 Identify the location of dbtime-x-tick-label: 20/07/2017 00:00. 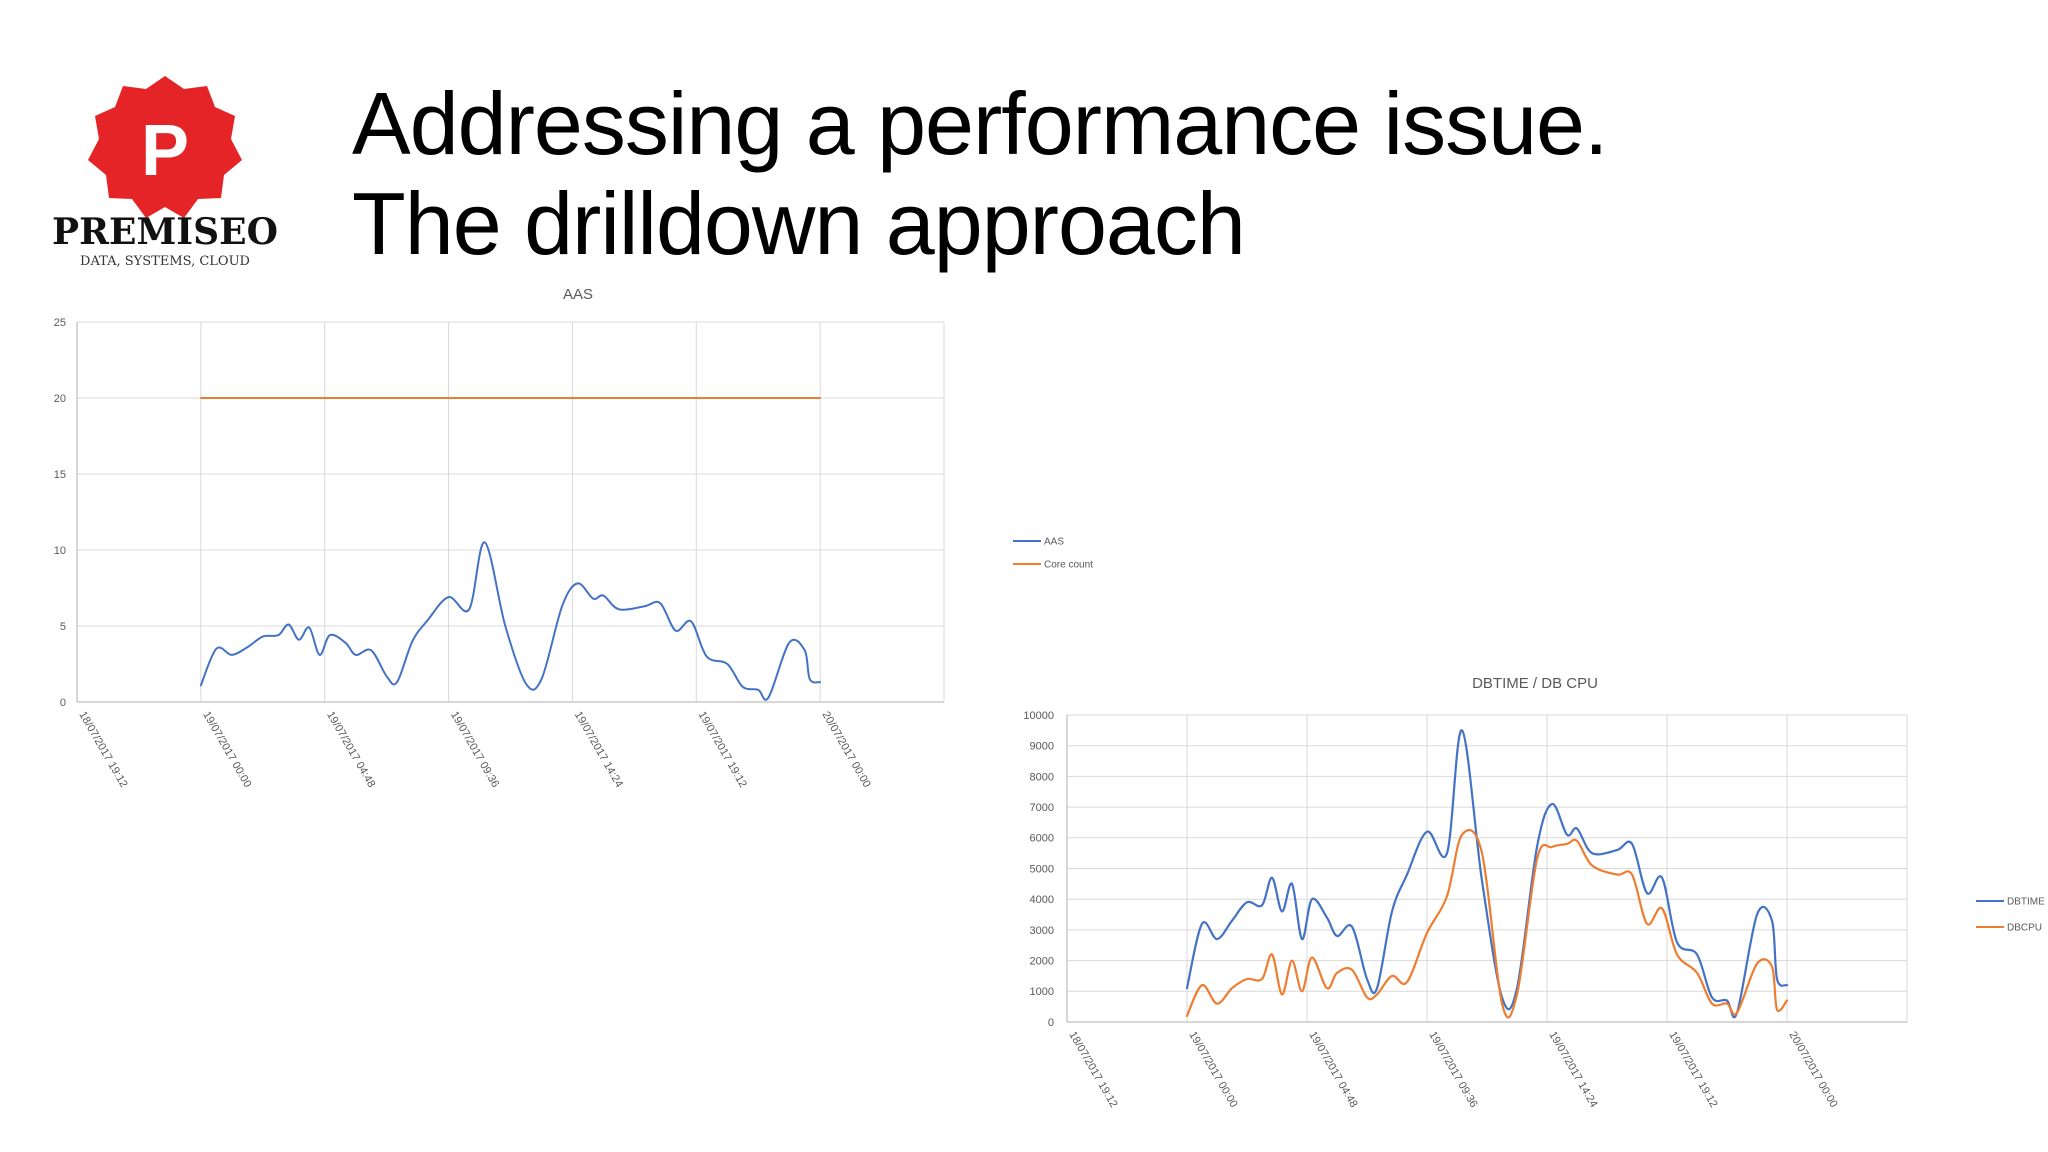
(1812, 1070).